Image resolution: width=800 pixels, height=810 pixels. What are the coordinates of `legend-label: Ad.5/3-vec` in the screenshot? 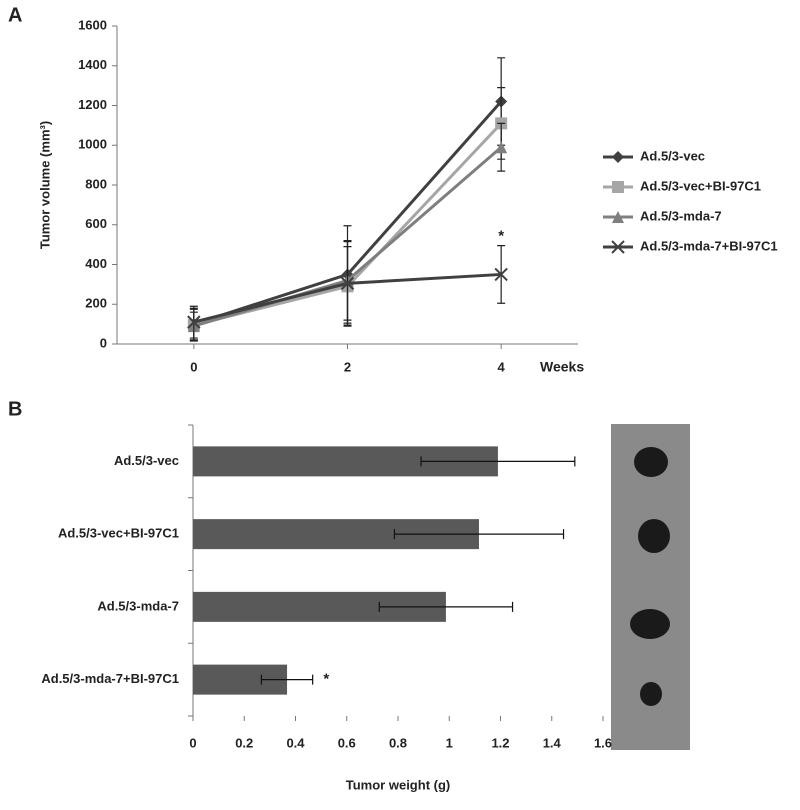 It's located at (672, 155).